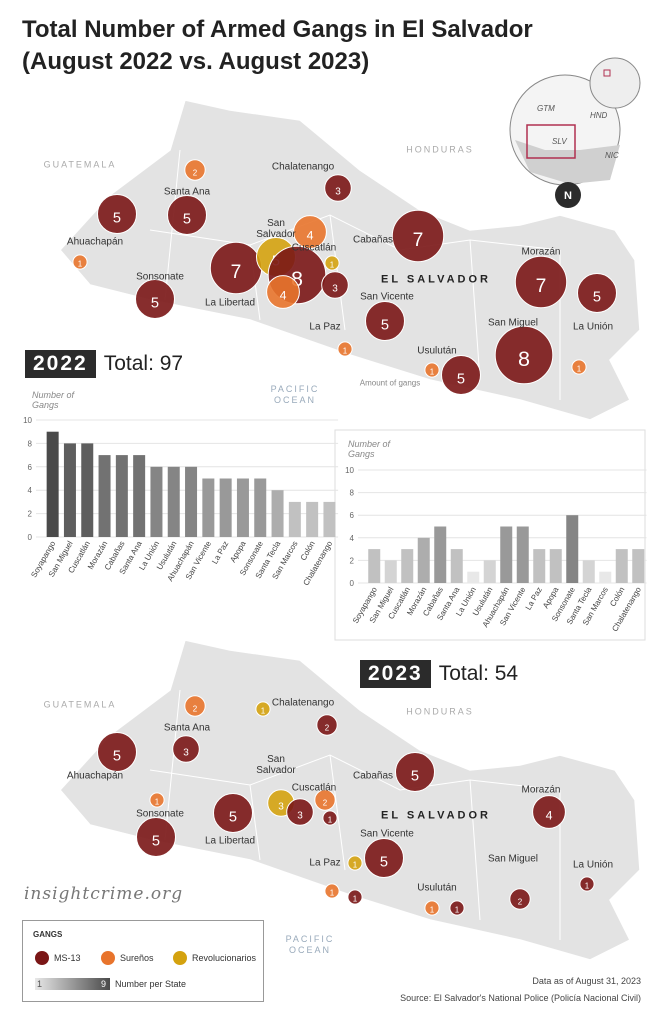 This screenshot has width=665, height=1024. I want to click on banner: 2022 Total: 97, so click(104, 364).